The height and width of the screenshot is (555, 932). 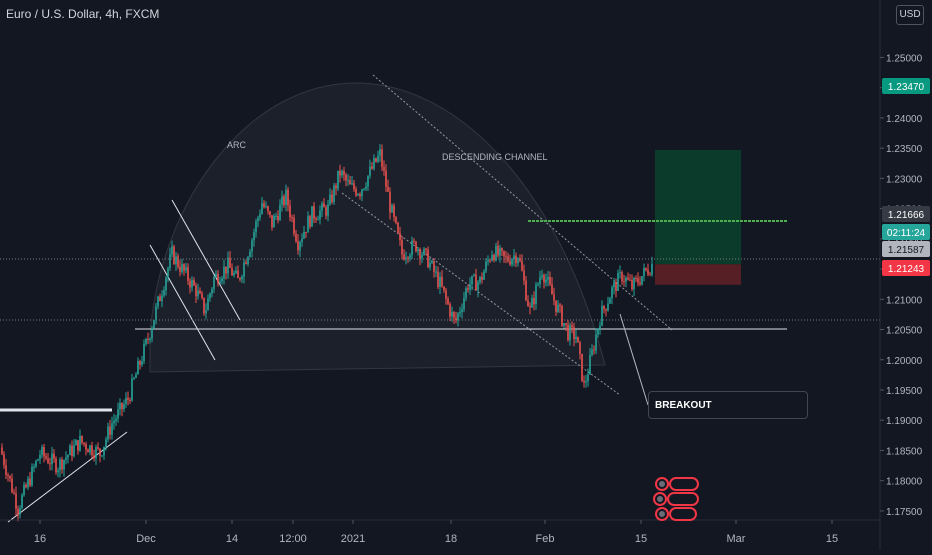 I want to click on breakout-label: BREAKOUT, so click(x=683, y=405).